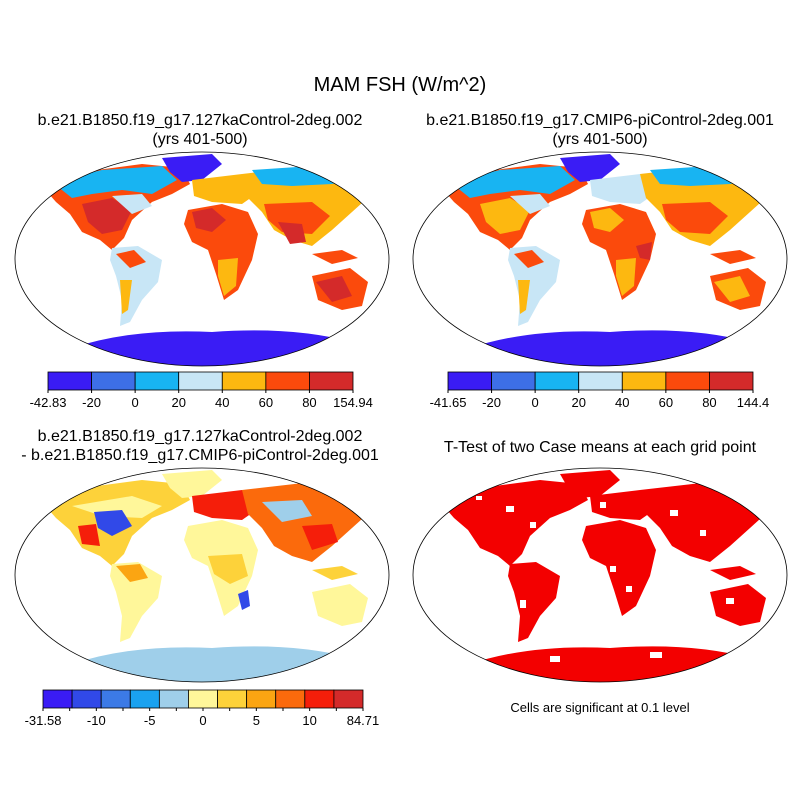 This screenshot has width=800, height=800. I want to click on colorbar-case2: -41.65 -20 0 20 40 60 80 144.4, so click(599, 390).